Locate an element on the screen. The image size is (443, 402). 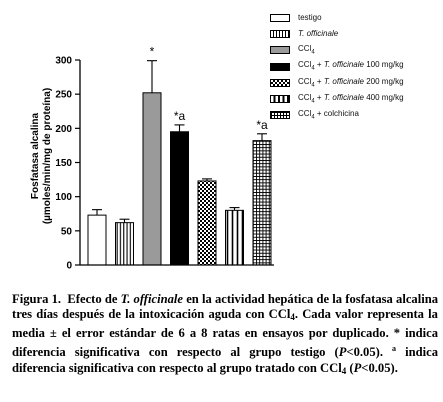
caption-text-e: <0.05). is located at coordinates (379, 367).